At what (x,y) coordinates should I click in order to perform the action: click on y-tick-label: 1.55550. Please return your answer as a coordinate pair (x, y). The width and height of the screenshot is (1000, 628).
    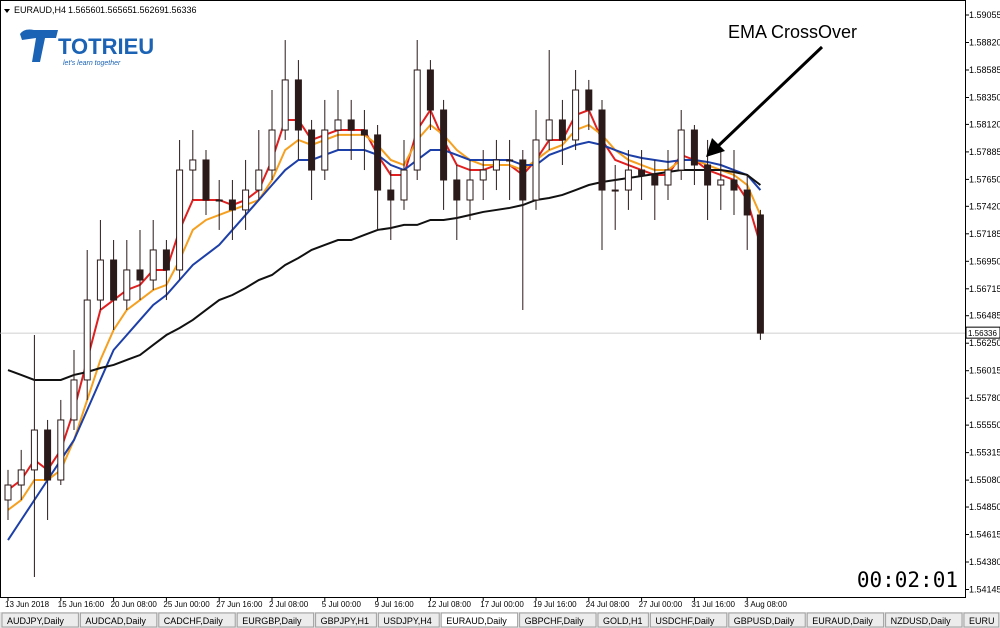
    Looking at the image, I should click on (984, 425).